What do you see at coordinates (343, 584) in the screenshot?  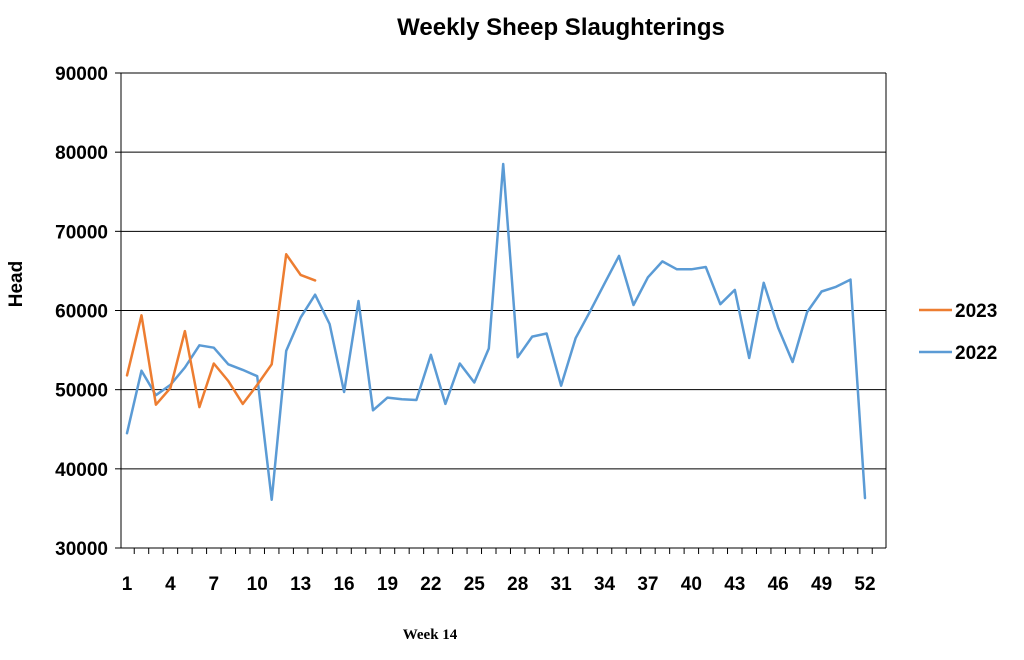 I see `x-tick-label: 16` at bounding box center [343, 584].